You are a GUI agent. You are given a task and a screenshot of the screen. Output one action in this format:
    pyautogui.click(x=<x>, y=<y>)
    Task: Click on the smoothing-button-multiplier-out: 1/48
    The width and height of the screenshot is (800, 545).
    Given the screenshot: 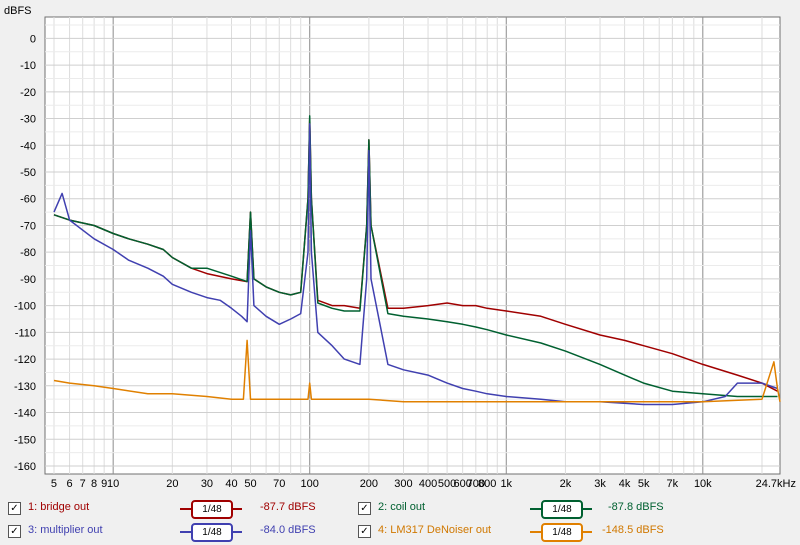 What is the action you would take?
    pyautogui.click(x=212, y=532)
    